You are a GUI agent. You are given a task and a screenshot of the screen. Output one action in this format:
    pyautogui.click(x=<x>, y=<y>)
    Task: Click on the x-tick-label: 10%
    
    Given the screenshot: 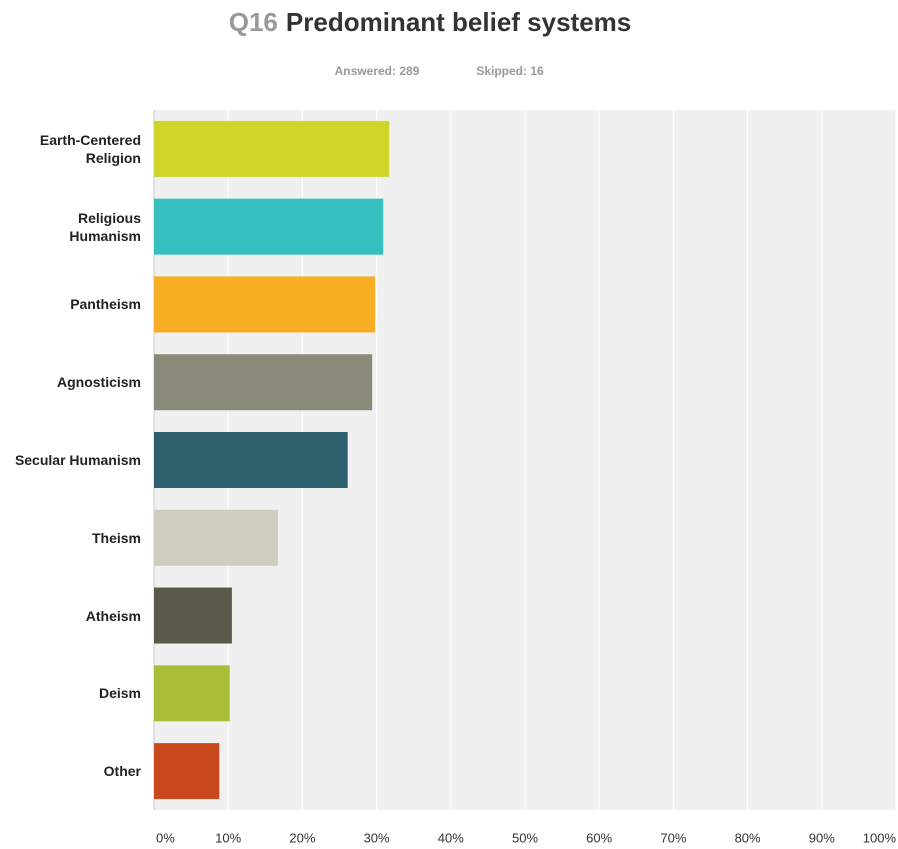 What is the action you would take?
    pyautogui.click(x=228, y=837)
    